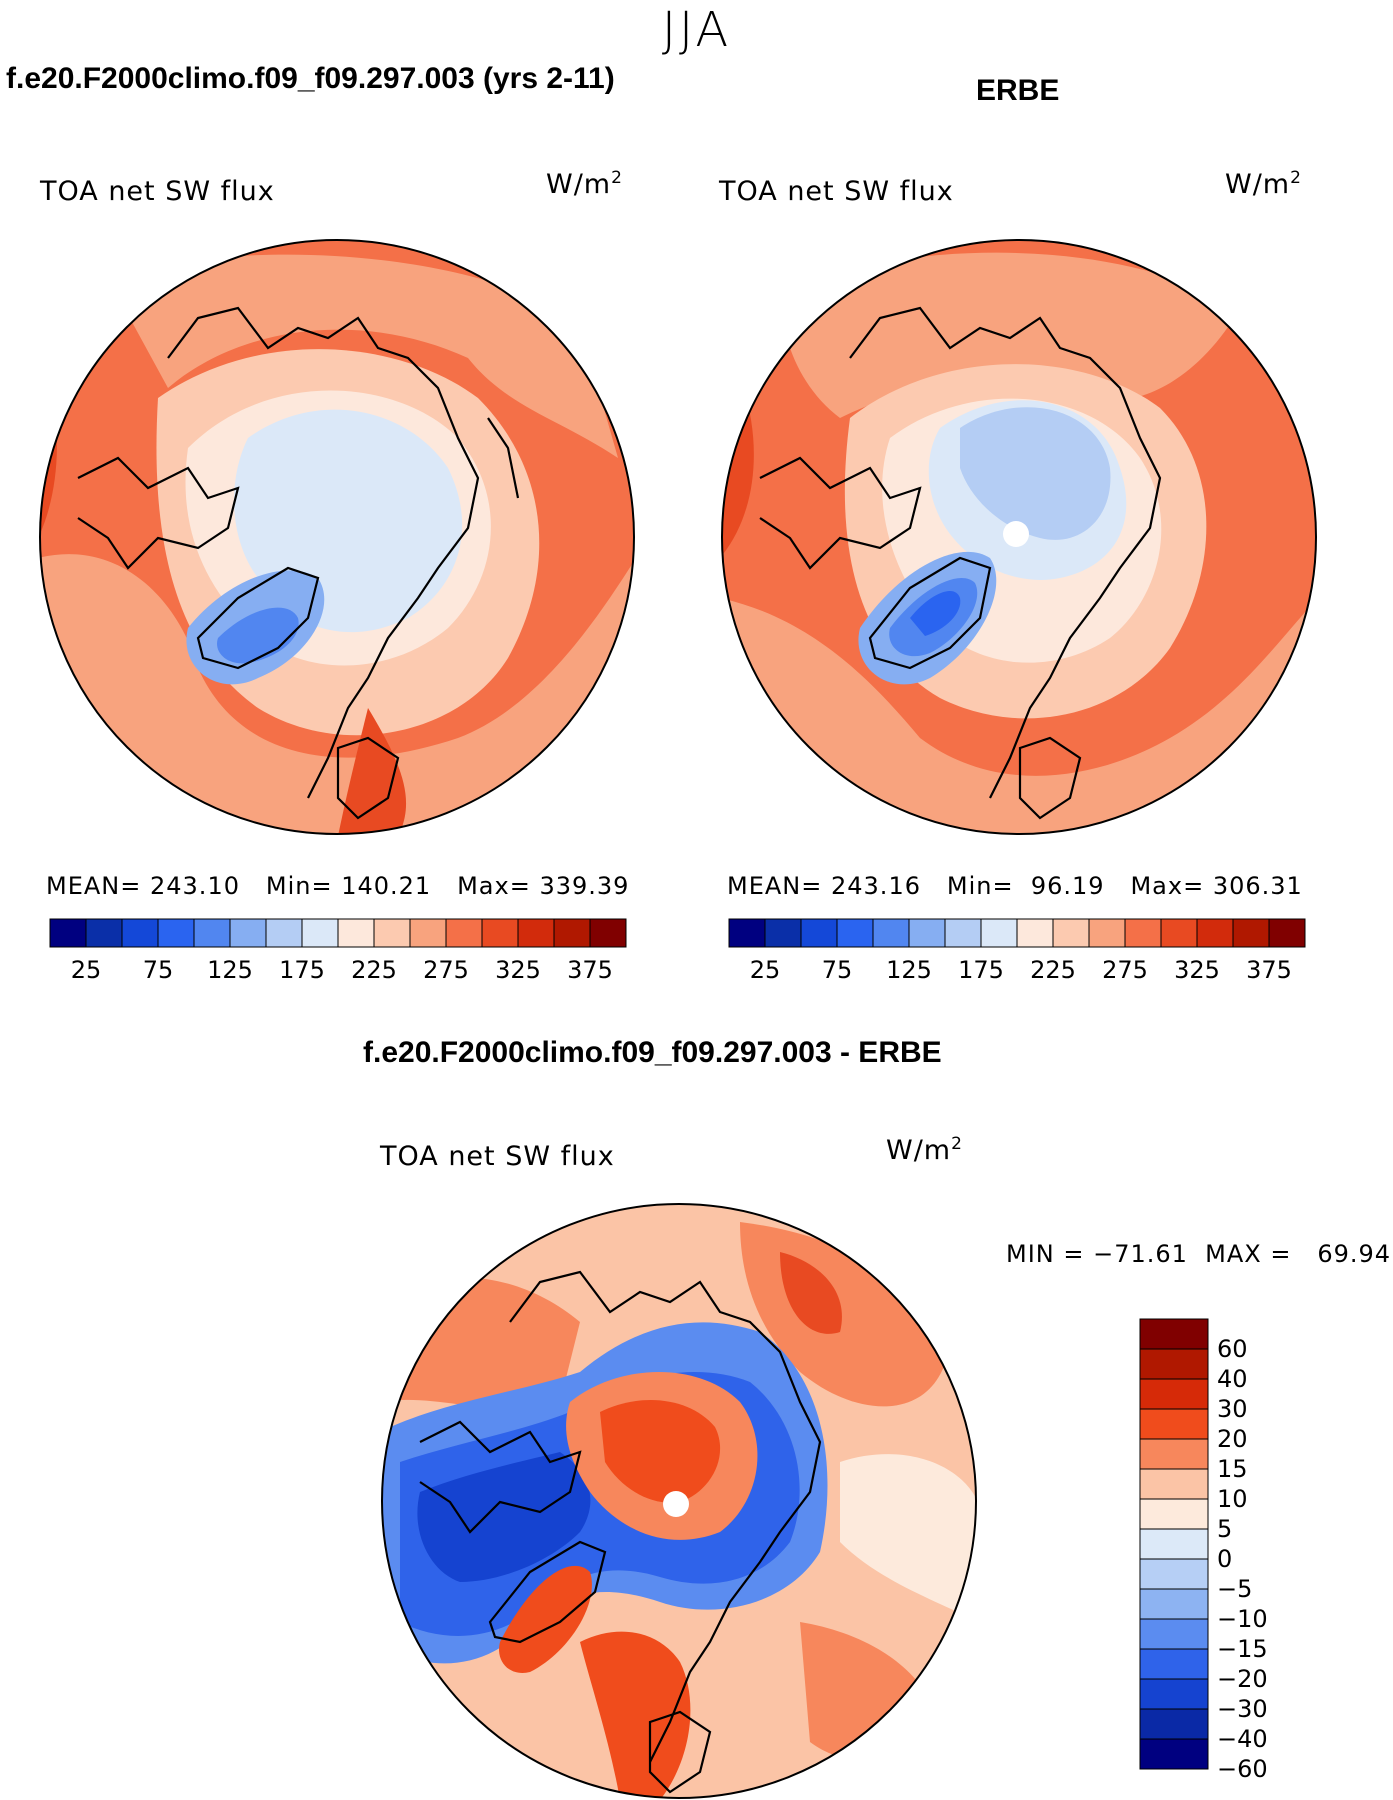 Image resolution: width=1393 pixels, height=1800 pixels. Describe the element at coordinates (158, 970) in the screenshot. I see `panel1-colorbar-tick-label: 75` at that location.